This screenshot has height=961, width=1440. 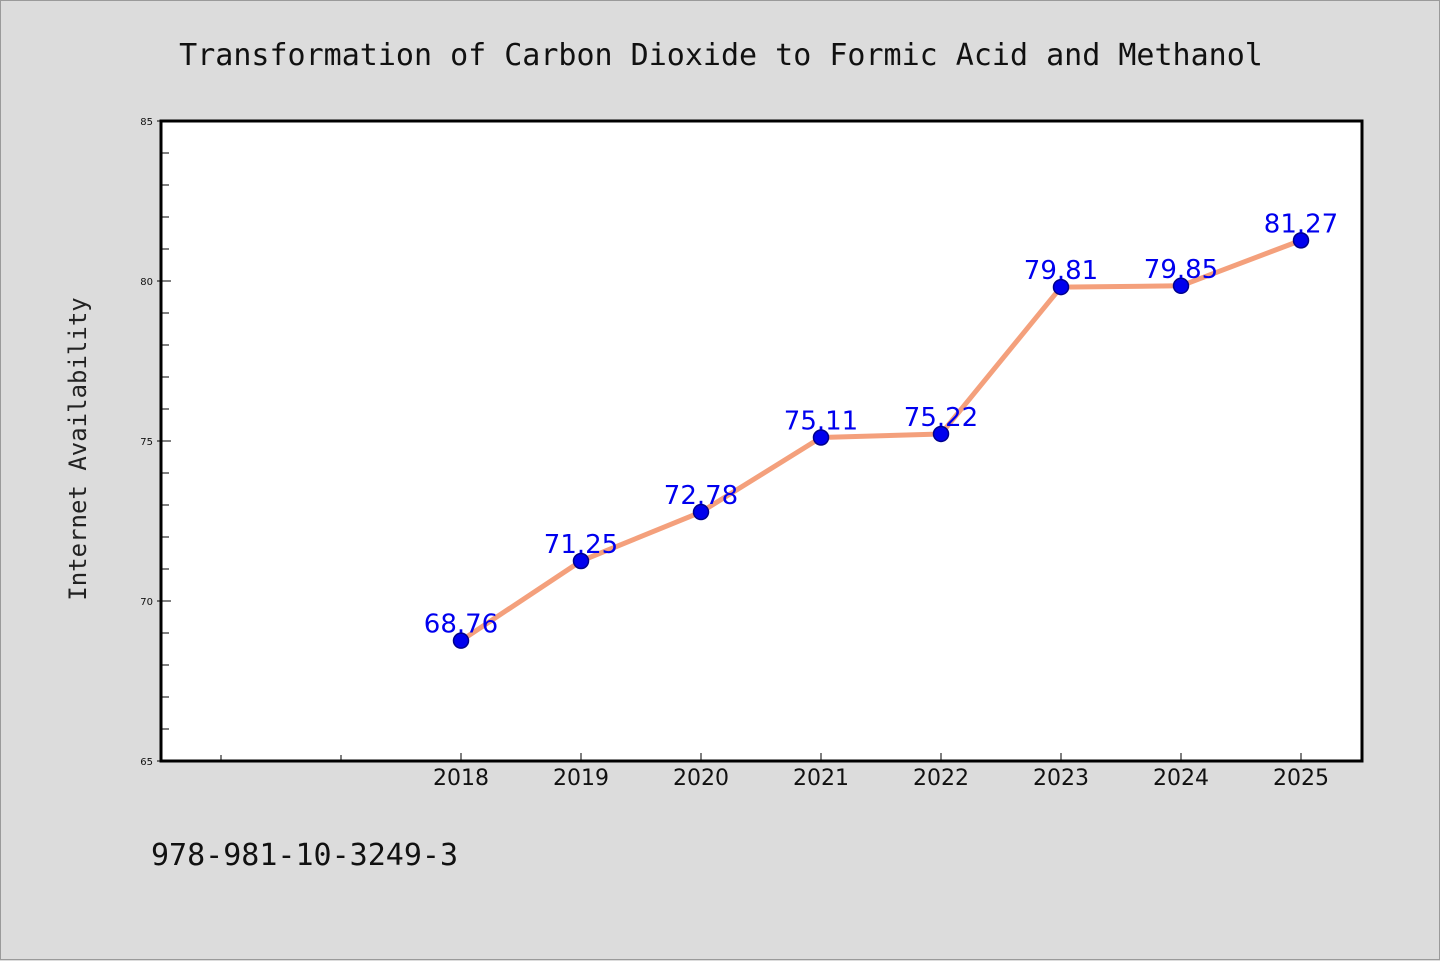 What do you see at coordinates (1301, 224) in the screenshot?
I see `data-label: 81.27` at bounding box center [1301, 224].